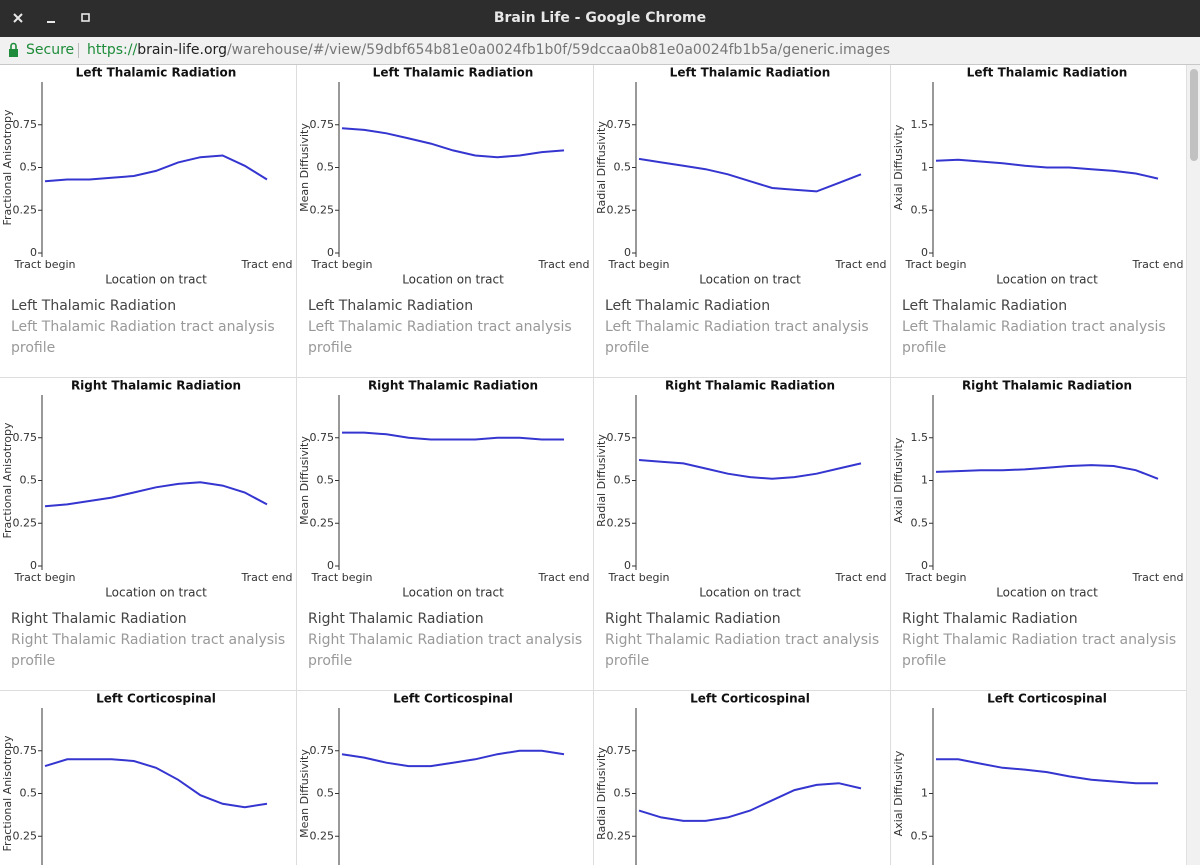 This screenshot has width=1200, height=865. What do you see at coordinates (78, 50) in the screenshot?
I see `separator` at bounding box center [78, 50].